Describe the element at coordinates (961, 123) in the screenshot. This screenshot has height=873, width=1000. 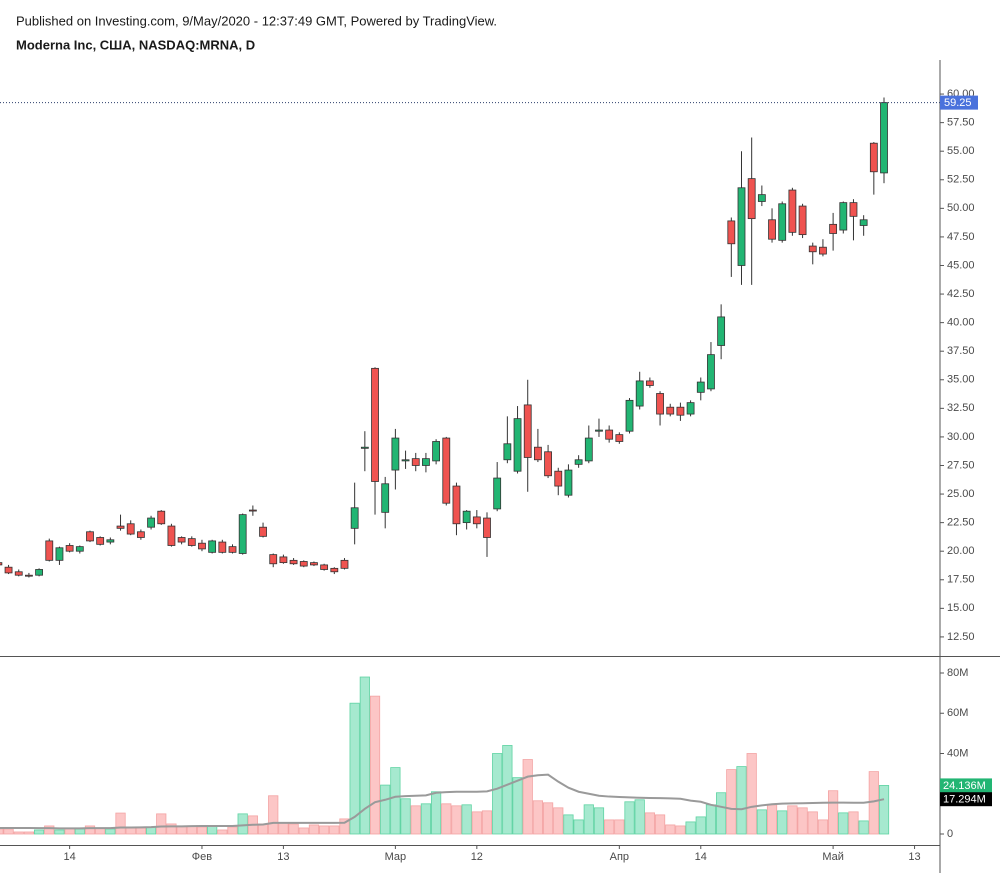
I see `y-tick-label: 57.50` at that location.